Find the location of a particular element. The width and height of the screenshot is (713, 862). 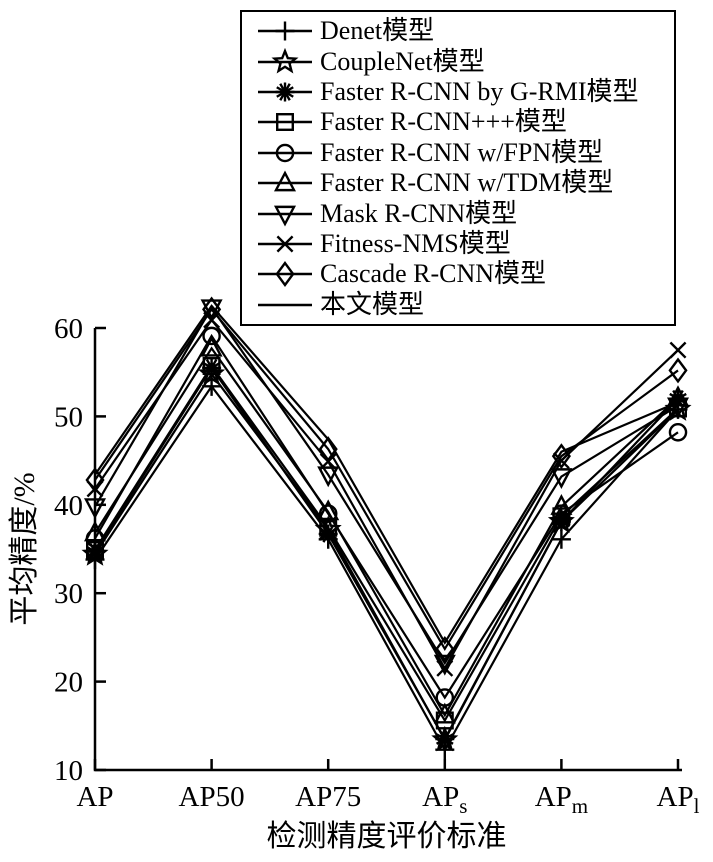

legend-item: Faster R-CNN+++模型 is located at coordinates (461, 122).